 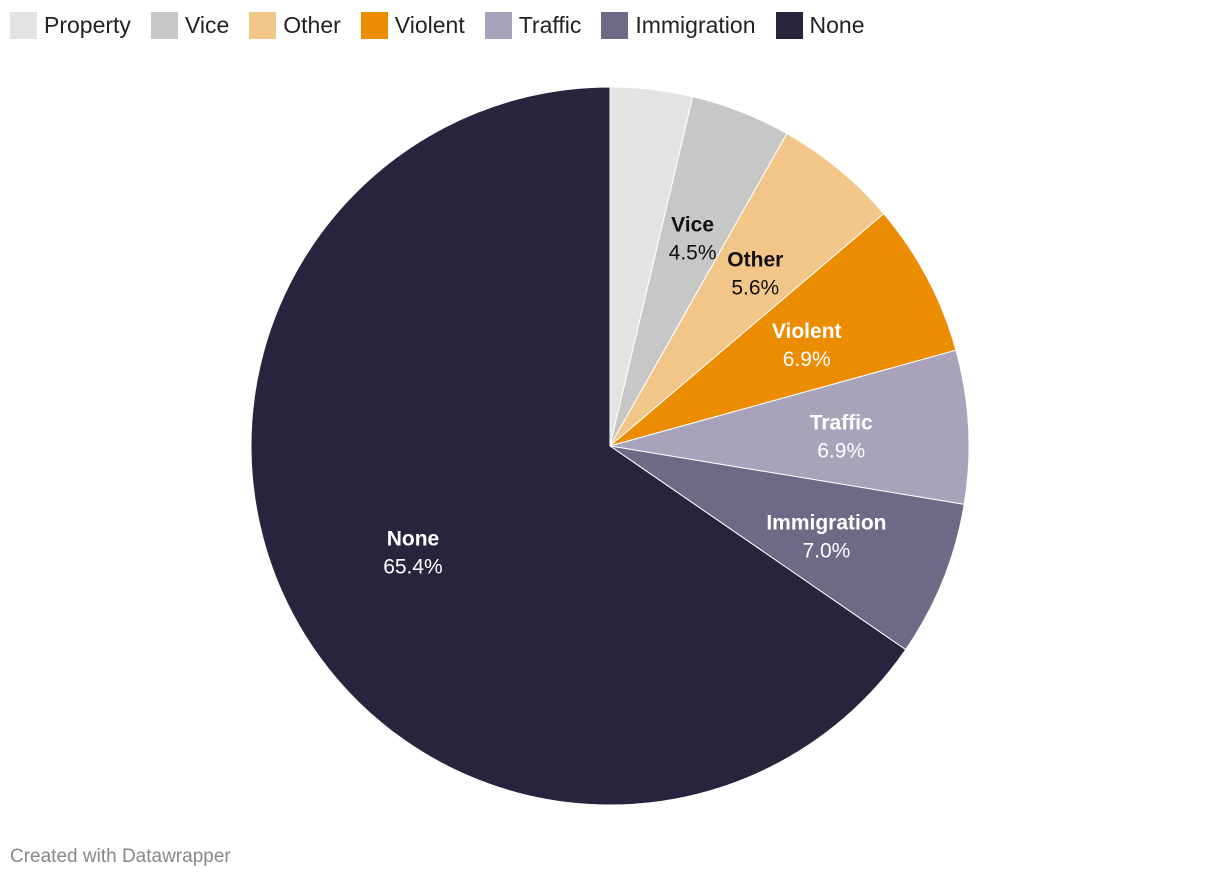 I want to click on slice-label-name-violent: Violent, so click(x=807, y=331).